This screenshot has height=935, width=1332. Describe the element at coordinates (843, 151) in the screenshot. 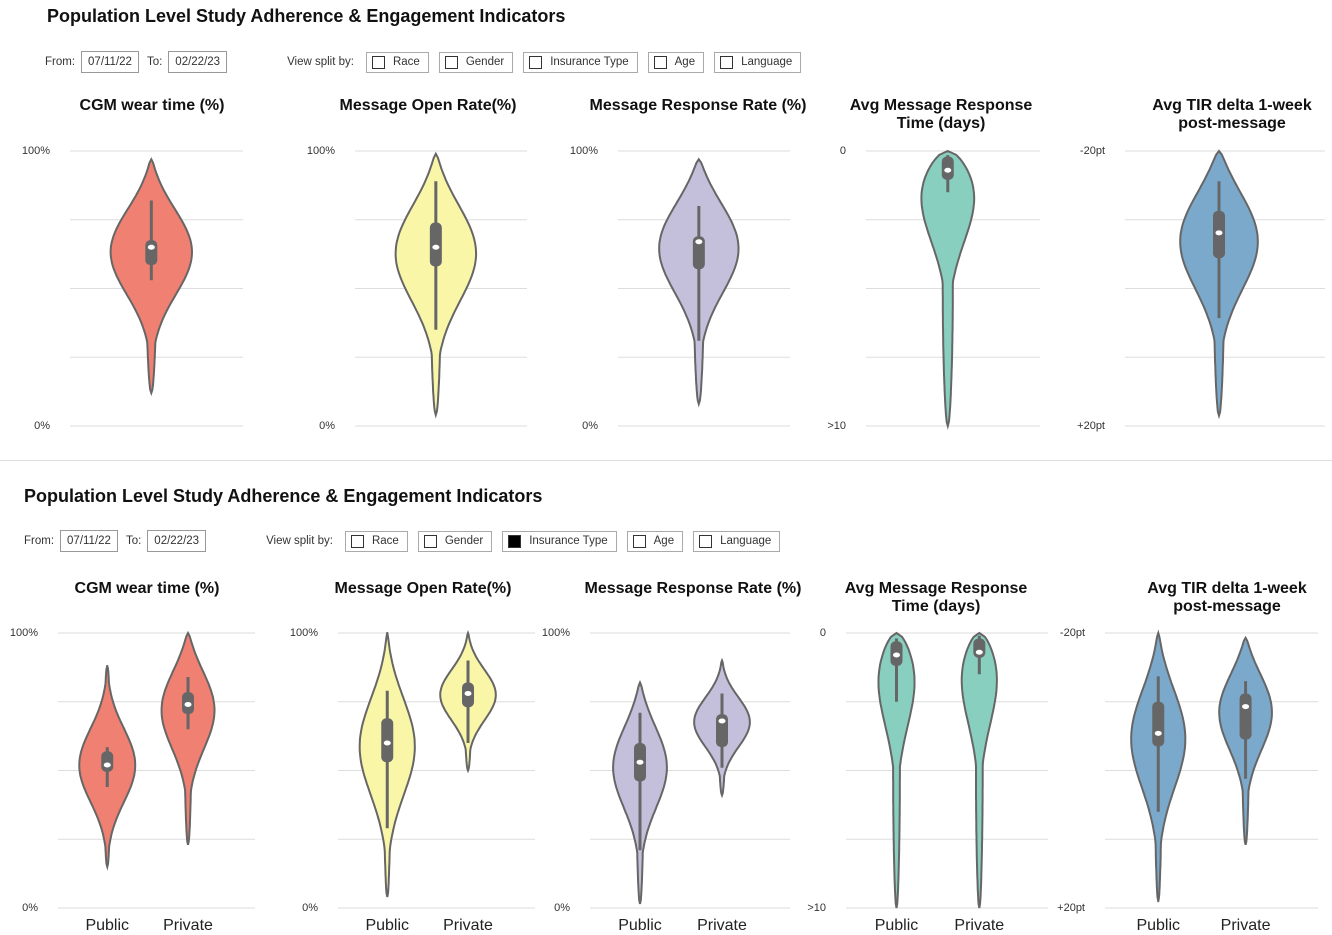

I see `y-tick-label: 0` at that location.